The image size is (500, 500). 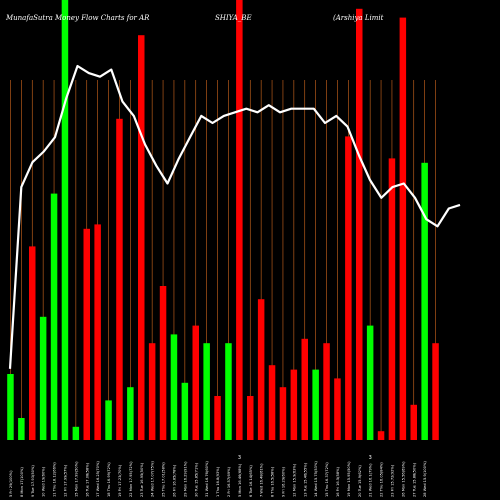 I want to click on x-tick-label: 18 Thu 16.99(72%), so click(x=109, y=479).